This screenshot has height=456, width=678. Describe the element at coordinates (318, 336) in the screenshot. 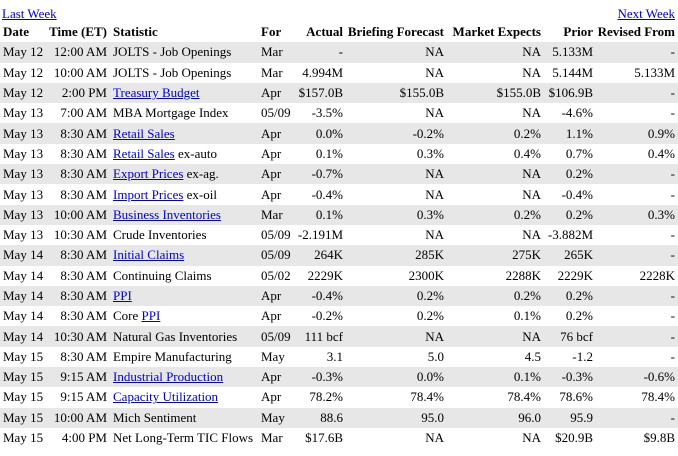

I see `actual-cell: 111 bcf` at that location.